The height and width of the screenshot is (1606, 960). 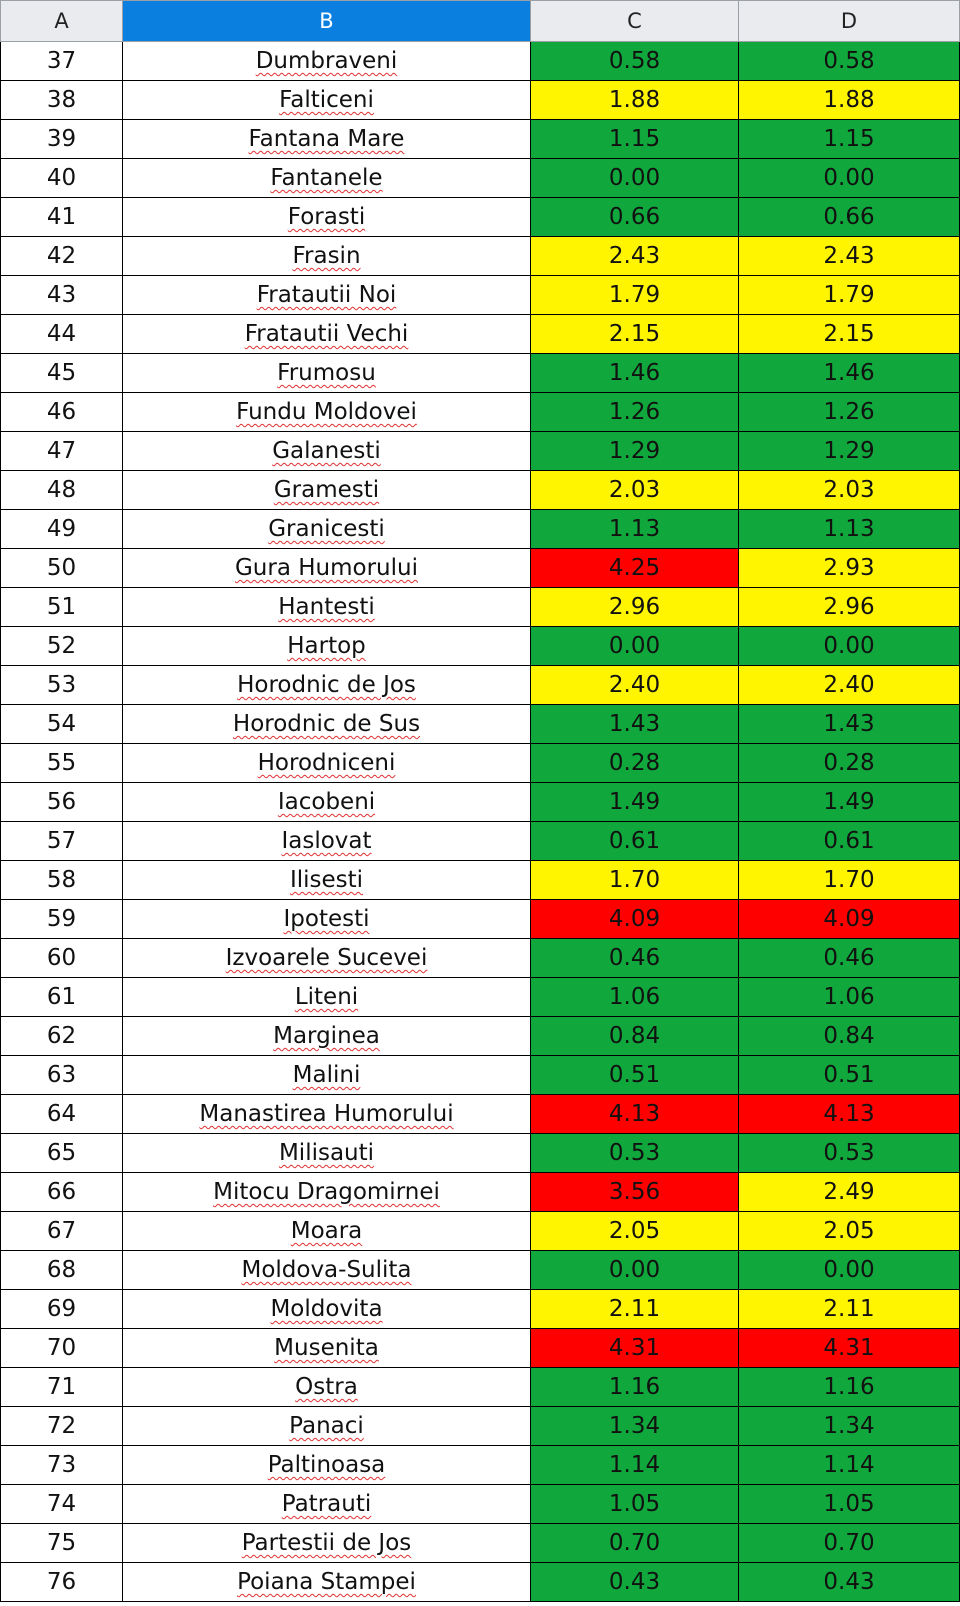 I want to click on value-cell-d: 2.49, so click(x=849, y=1192).